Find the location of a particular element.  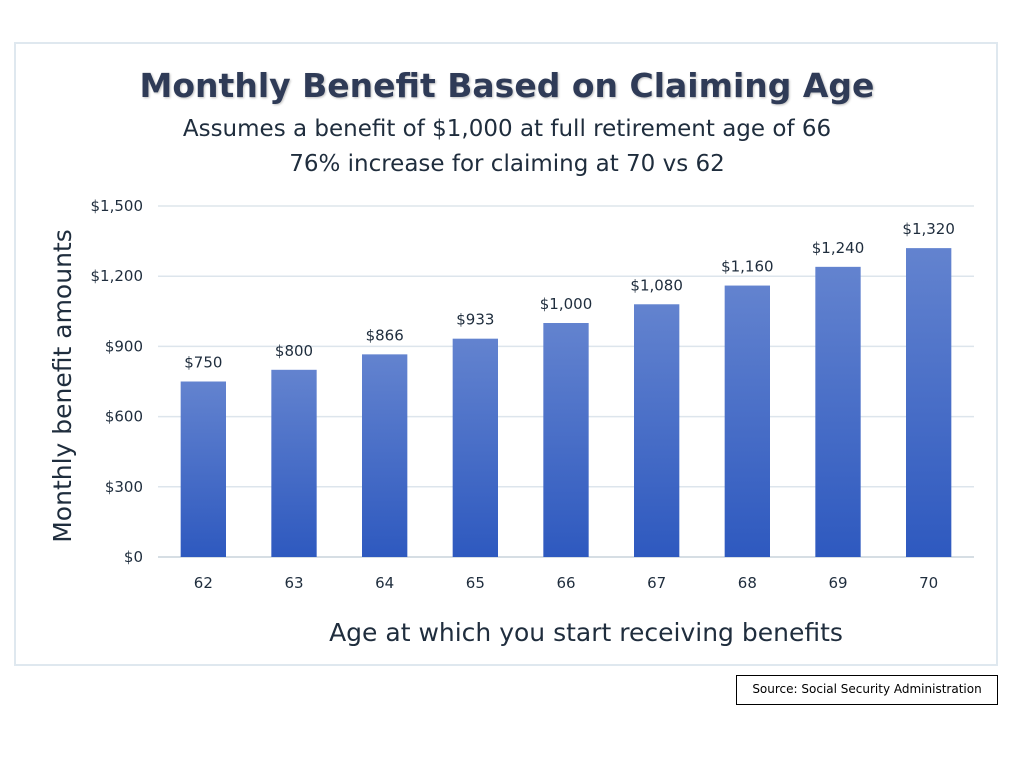

data-label: $1,080 is located at coordinates (656, 285).